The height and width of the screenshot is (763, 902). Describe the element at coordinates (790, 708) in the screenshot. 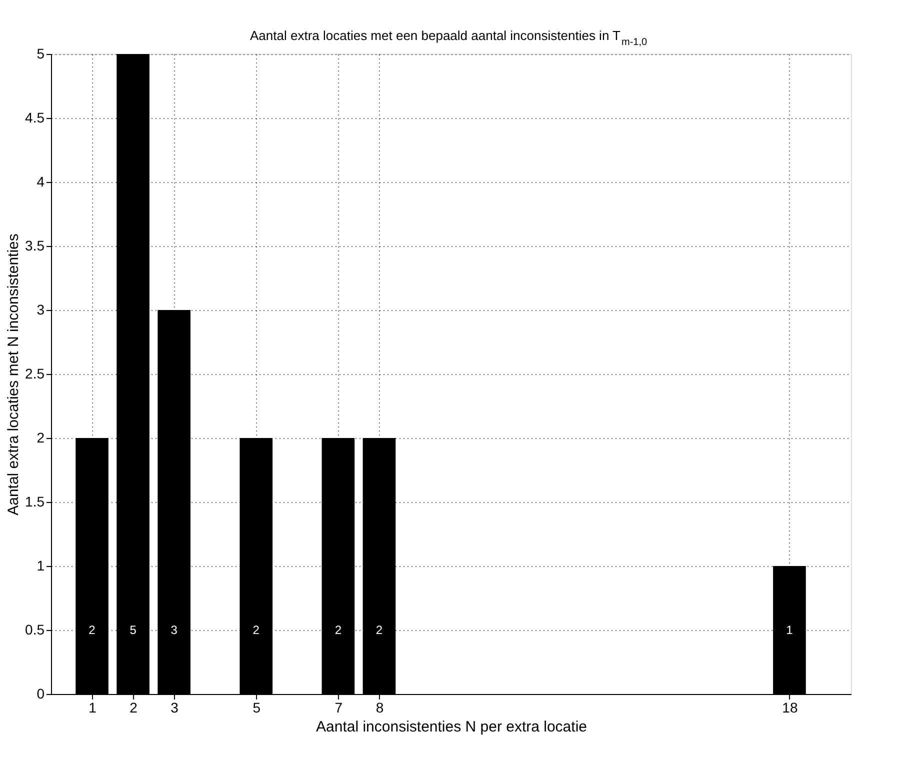

I see `x-tick-label: 18` at that location.